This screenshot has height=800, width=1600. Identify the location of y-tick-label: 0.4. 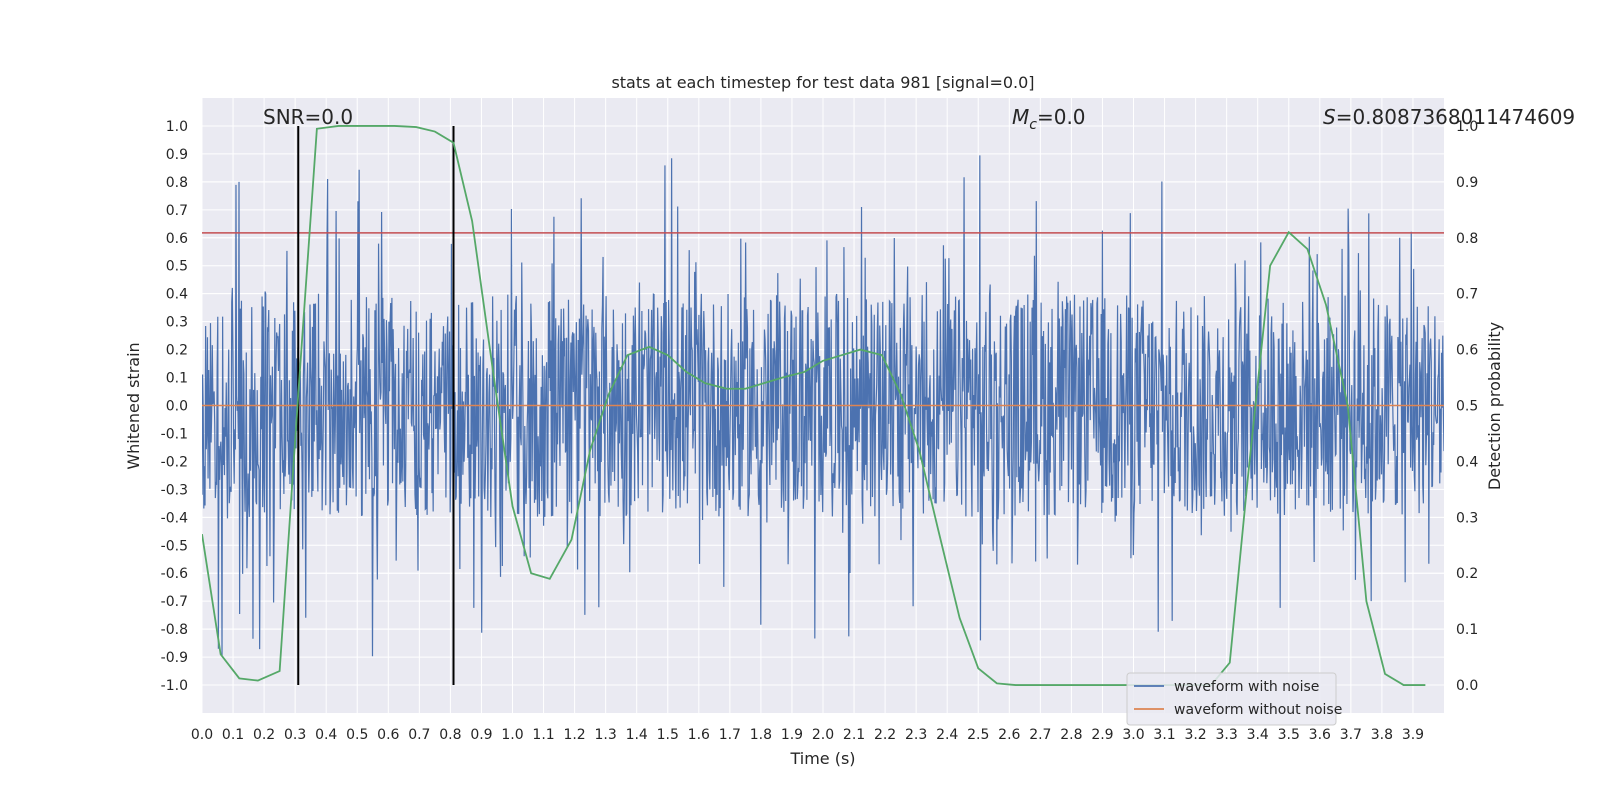
(177, 295).